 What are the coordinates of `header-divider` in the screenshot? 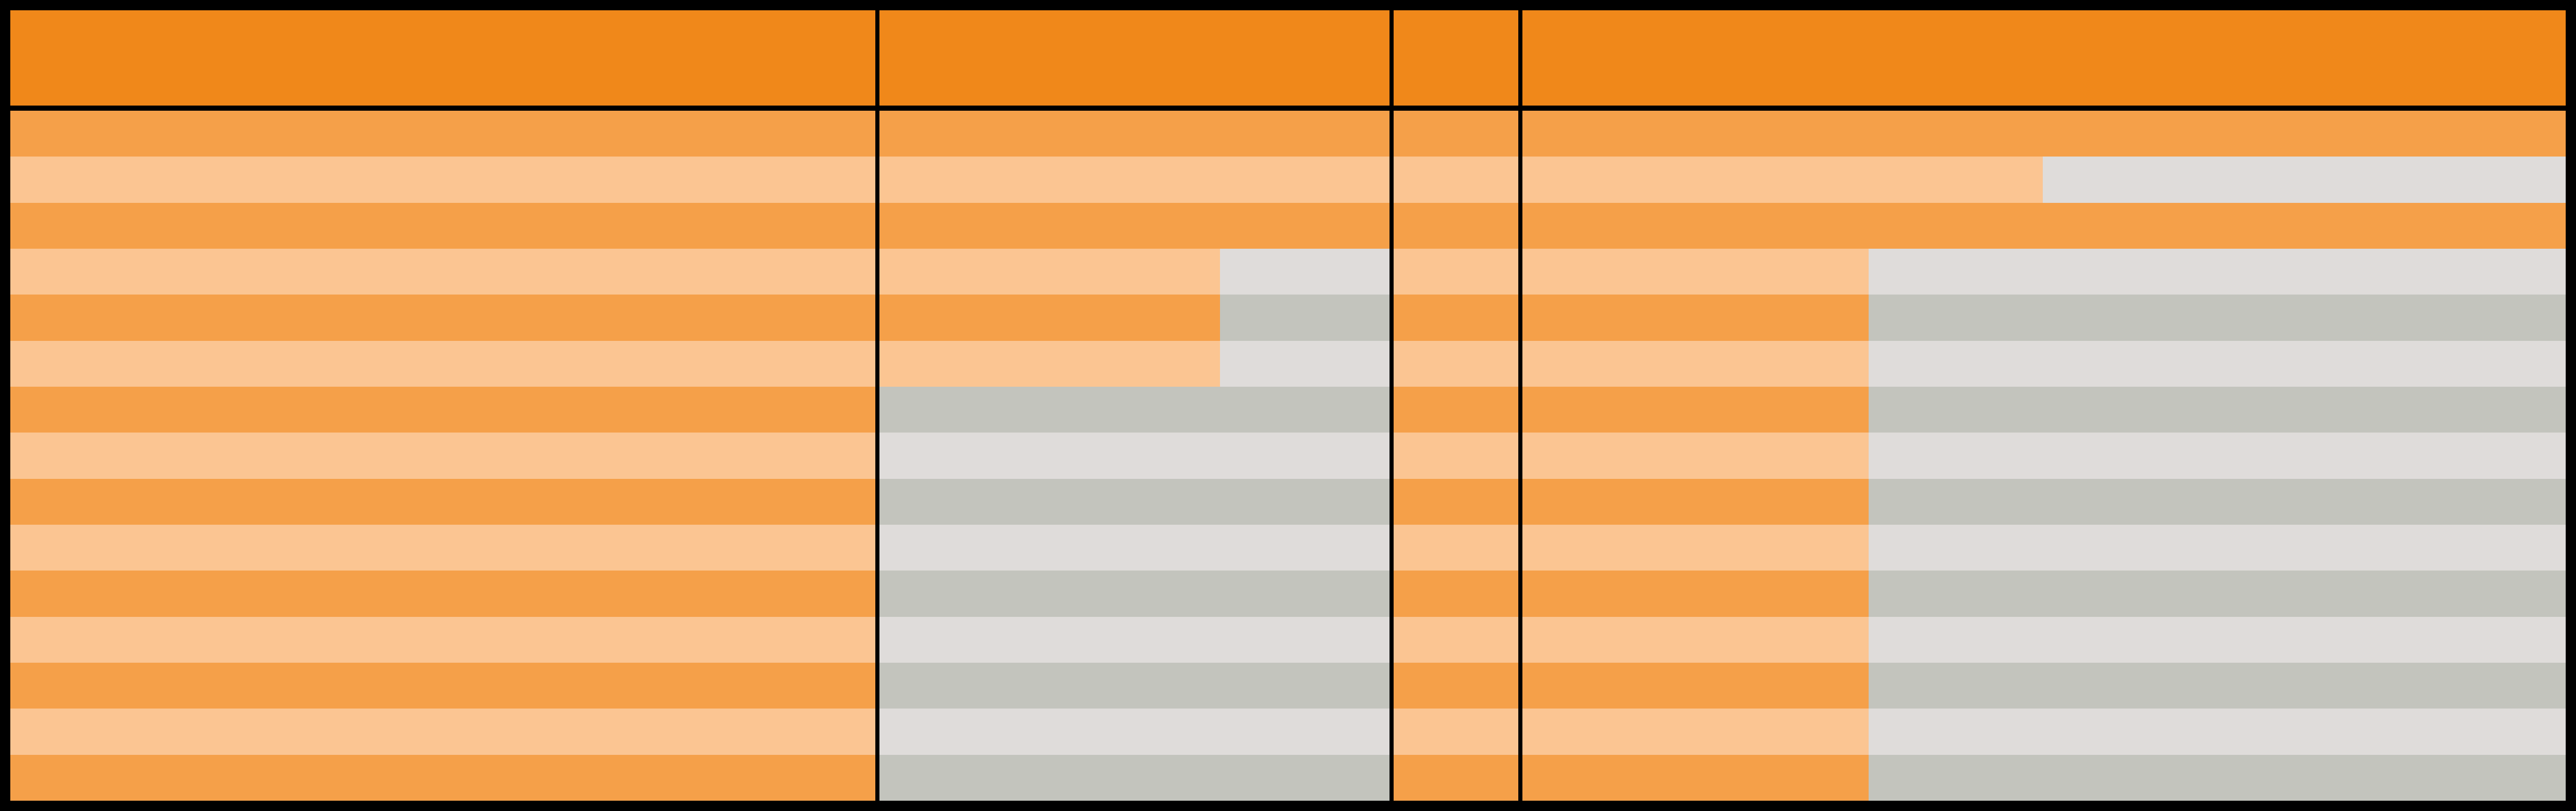 It's located at (1288, 108).